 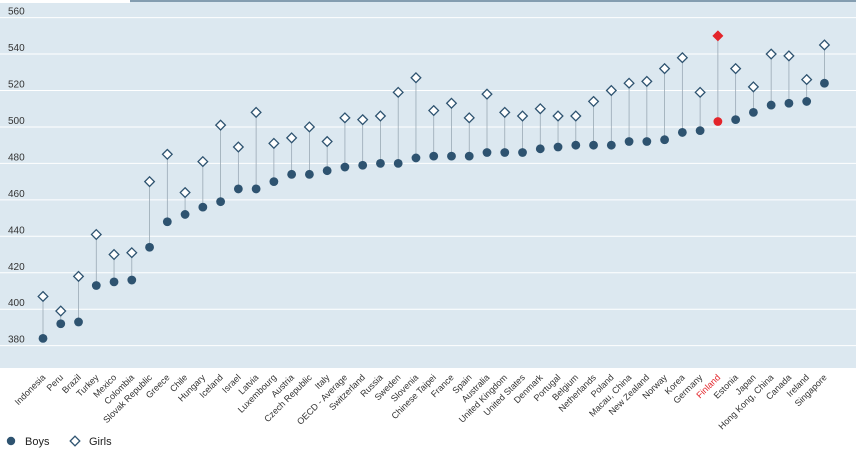 I want to click on boys-point-hungary, so click(x=203, y=207).